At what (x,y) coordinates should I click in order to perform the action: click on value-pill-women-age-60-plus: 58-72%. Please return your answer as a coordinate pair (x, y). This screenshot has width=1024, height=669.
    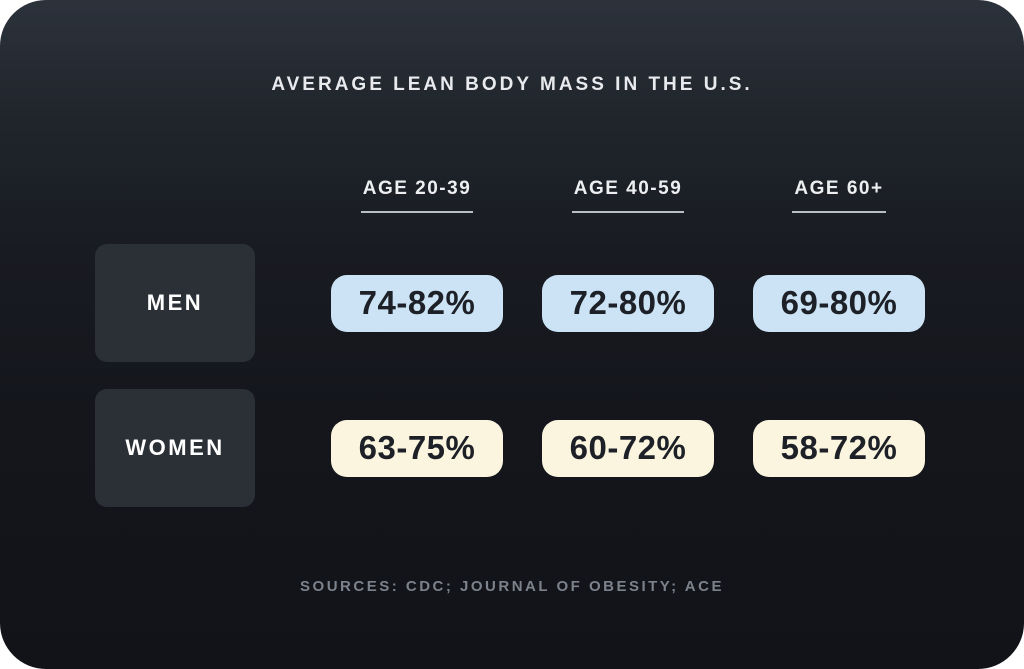
    Looking at the image, I should click on (839, 448).